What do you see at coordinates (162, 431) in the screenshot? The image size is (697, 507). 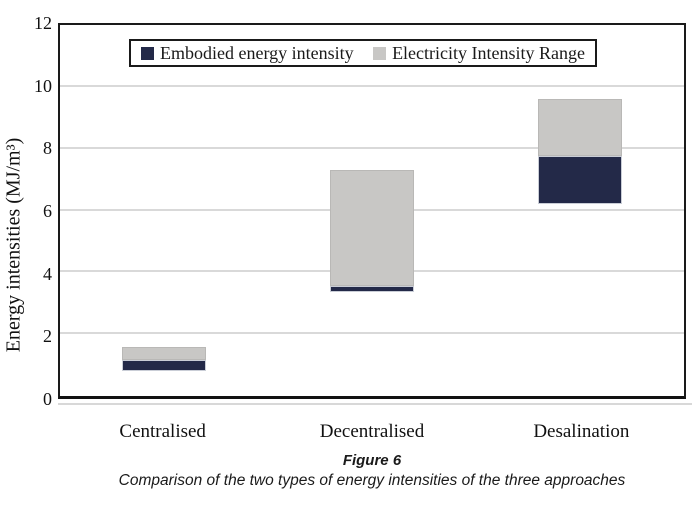 I see `x-label-centralised: Centralised` at bounding box center [162, 431].